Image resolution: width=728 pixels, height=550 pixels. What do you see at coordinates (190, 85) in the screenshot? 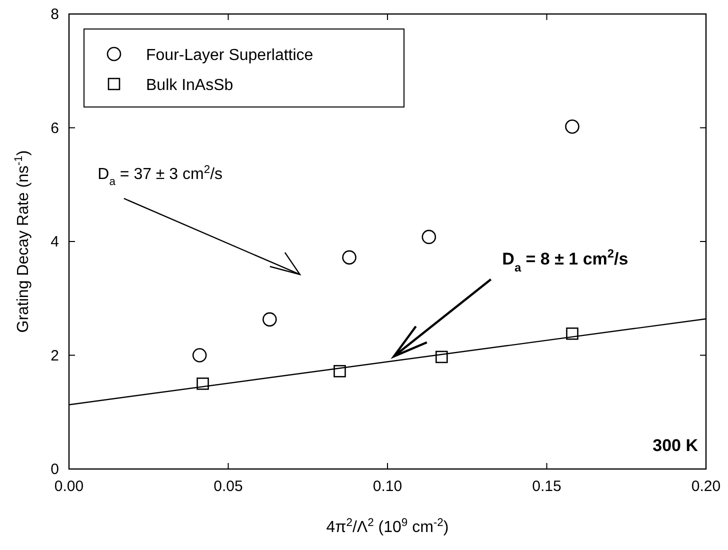
I see `legend-label: Bulk InAsSb` at bounding box center [190, 85].